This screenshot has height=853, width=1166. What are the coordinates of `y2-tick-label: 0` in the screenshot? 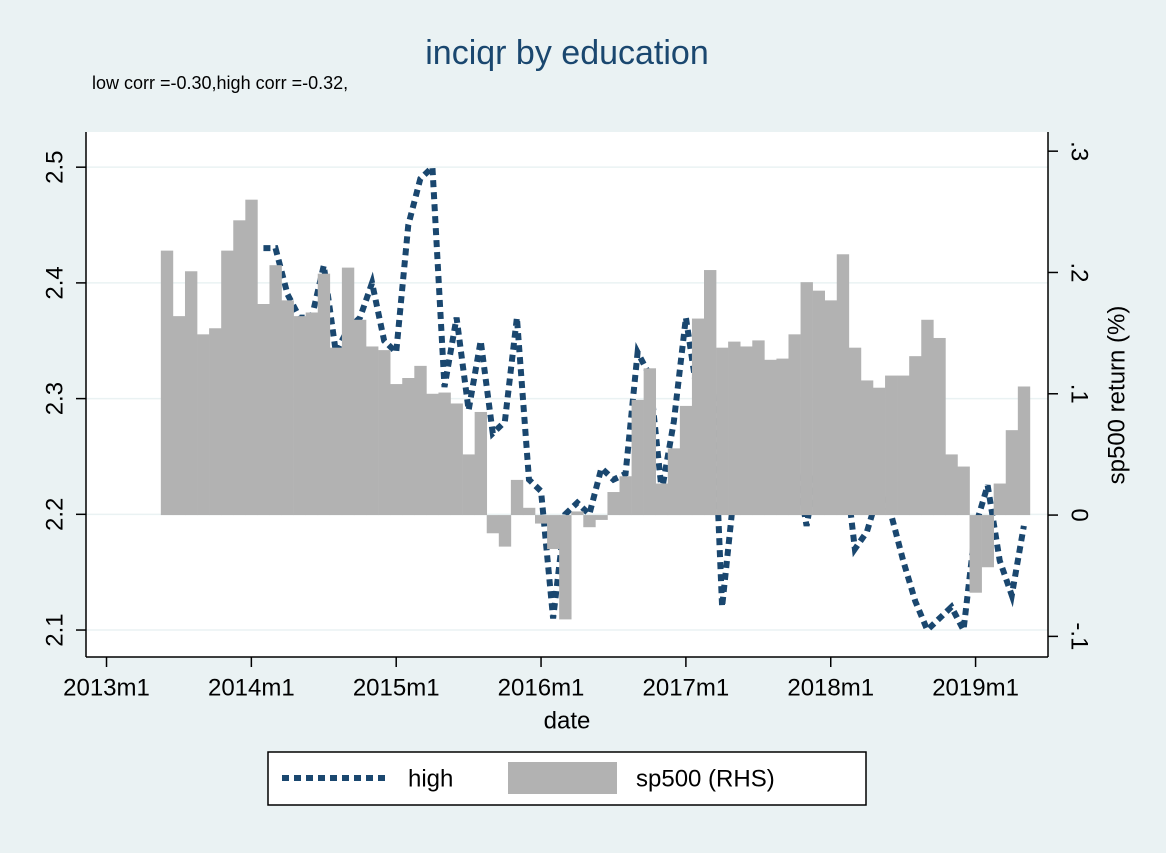 It's located at (1079, 514).